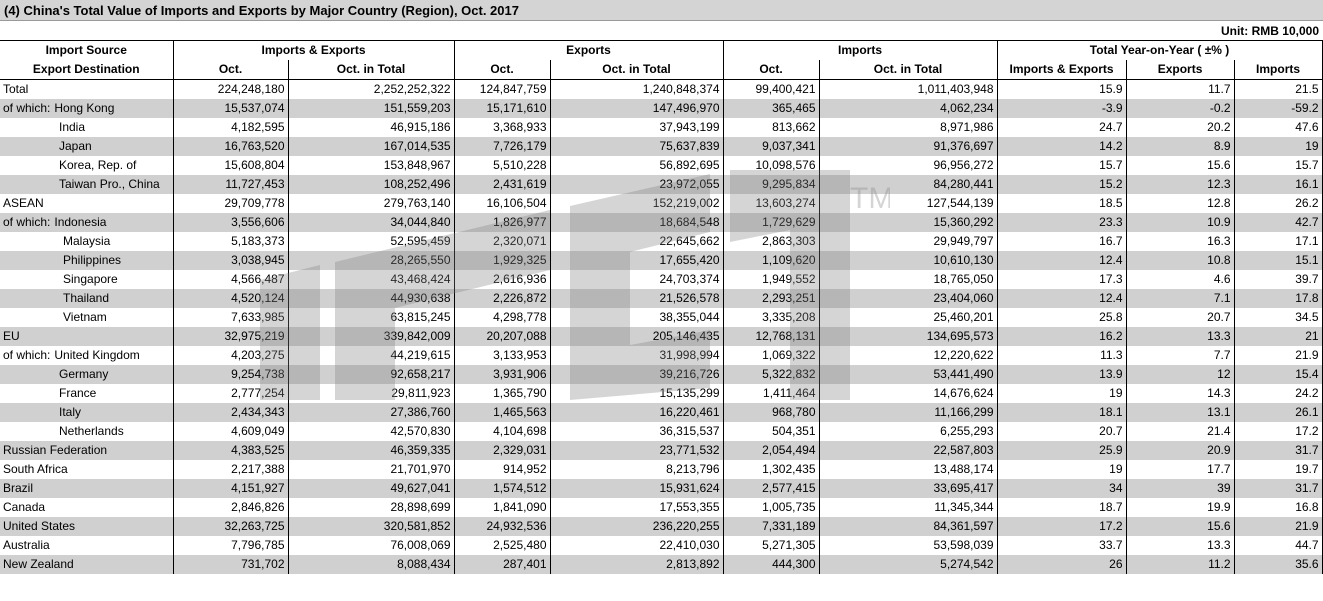 This screenshot has height=601, width=1323. What do you see at coordinates (908, 526) in the screenshot?
I see `cell-value: 84,361,597` at bounding box center [908, 526].